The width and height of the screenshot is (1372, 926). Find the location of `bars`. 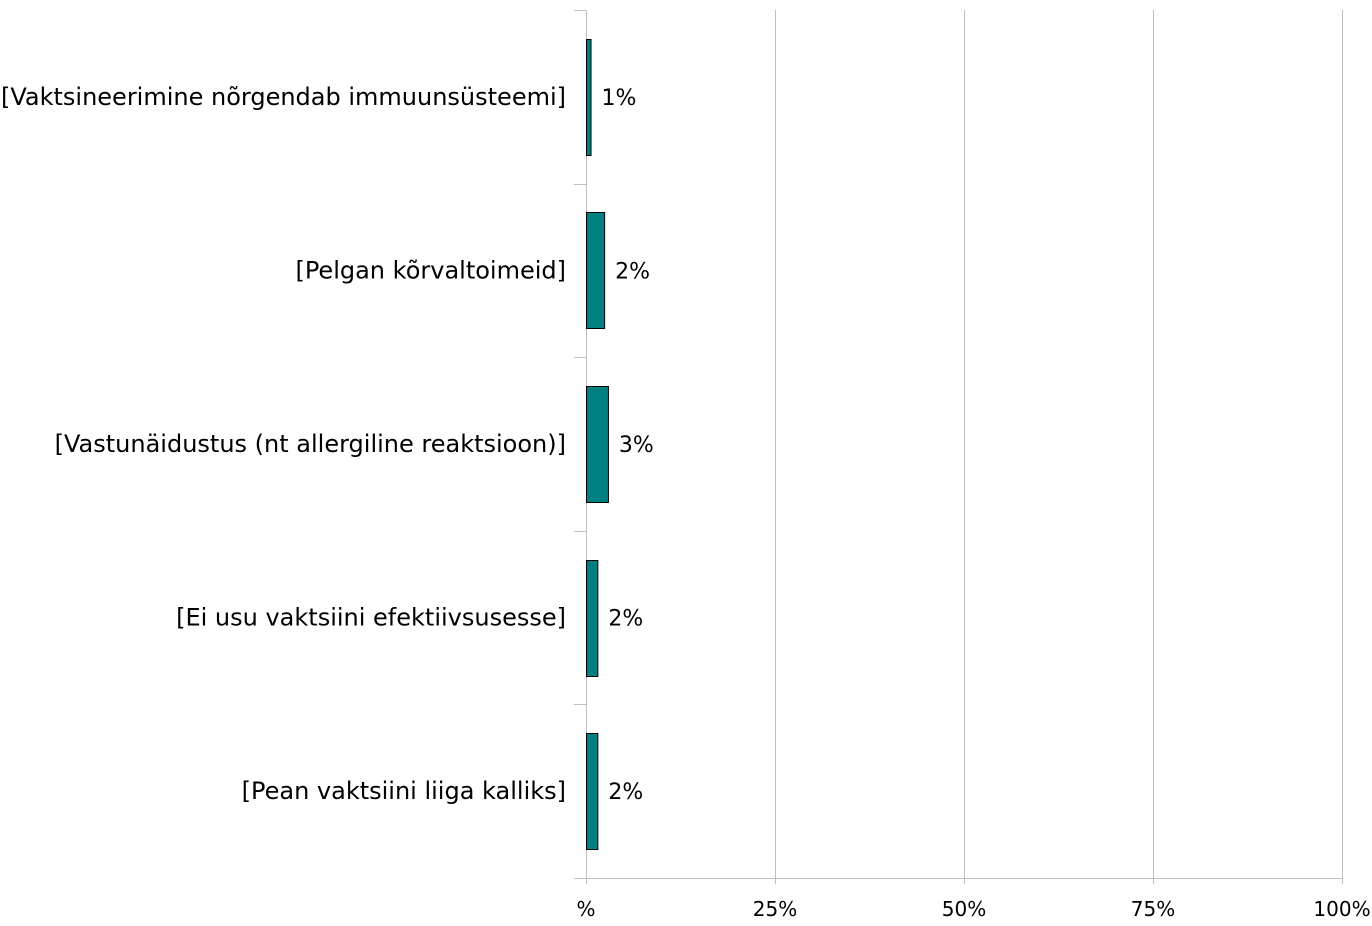

bars is located at coordinates (597, 444).